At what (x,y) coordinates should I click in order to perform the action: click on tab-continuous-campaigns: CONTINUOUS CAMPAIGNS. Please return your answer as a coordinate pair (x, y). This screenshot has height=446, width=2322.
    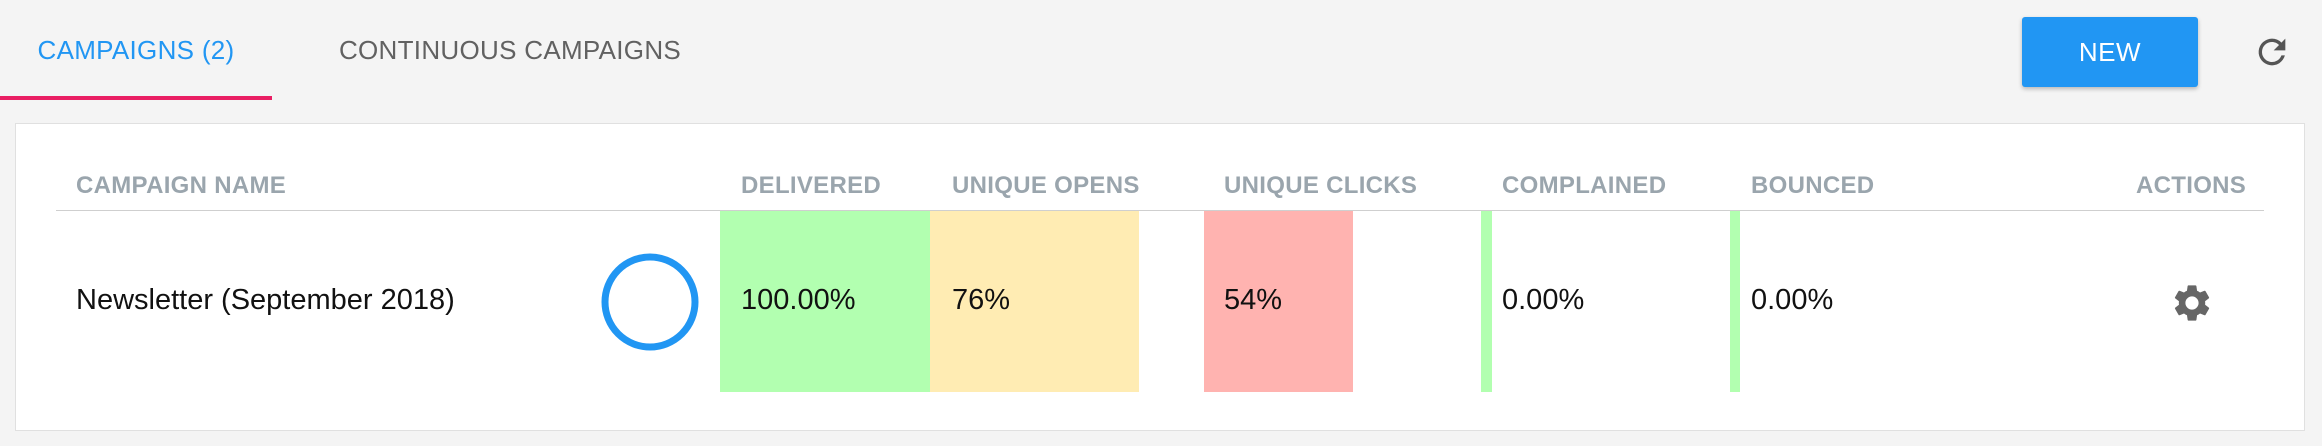
    Looking at the image, I should click on (510, 50).